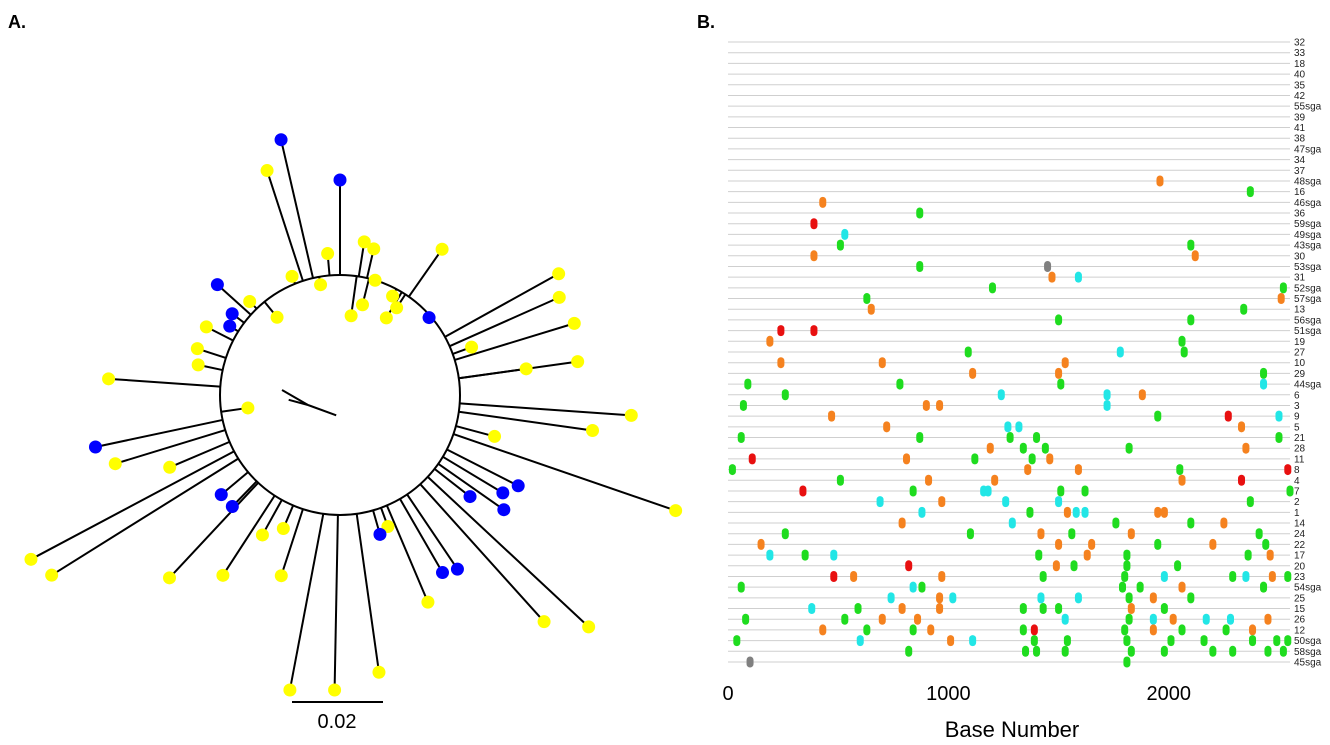  Describe the element at coordinates (1308, 288) in the screenshot. I see `row-label: 52sga` at that location.